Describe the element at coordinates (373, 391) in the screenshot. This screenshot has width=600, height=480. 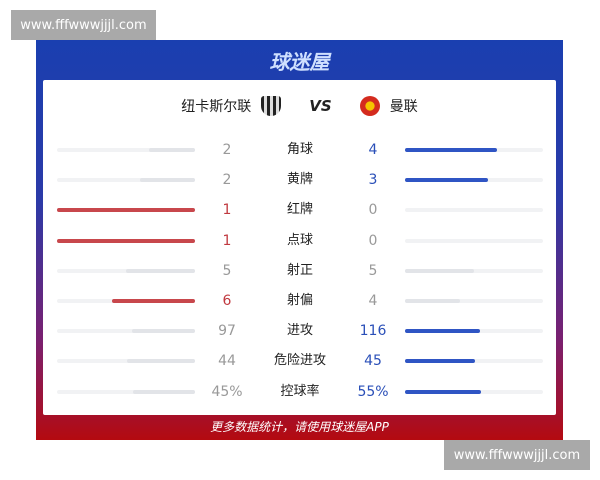
I see `away-value: 55%` at that location.